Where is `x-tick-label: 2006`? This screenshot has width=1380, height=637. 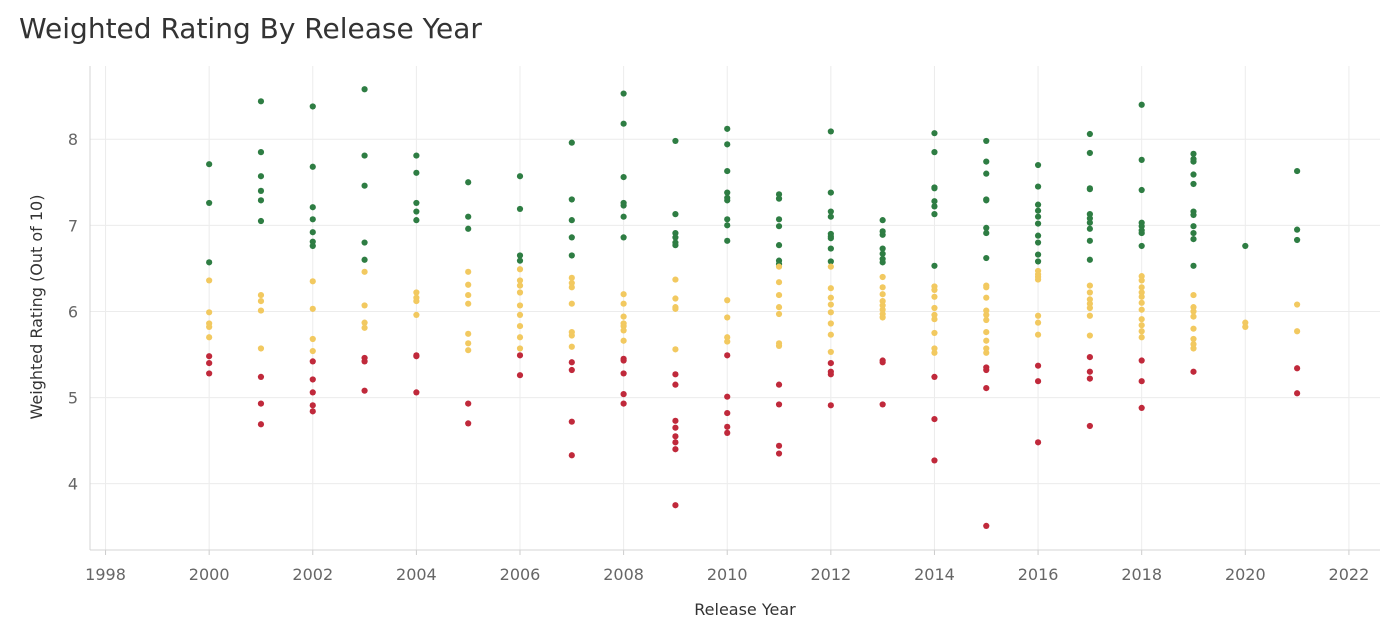
x-tick-label: 2006 is located at coordinates (520, 574).